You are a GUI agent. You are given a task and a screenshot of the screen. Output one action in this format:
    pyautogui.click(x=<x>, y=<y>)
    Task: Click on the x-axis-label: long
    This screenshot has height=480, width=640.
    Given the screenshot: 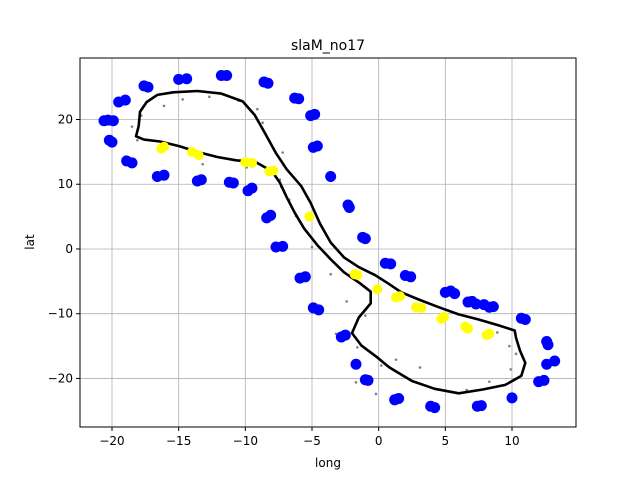 What is the action you would take?
    pyautogui.click(x=328, y=463)
    